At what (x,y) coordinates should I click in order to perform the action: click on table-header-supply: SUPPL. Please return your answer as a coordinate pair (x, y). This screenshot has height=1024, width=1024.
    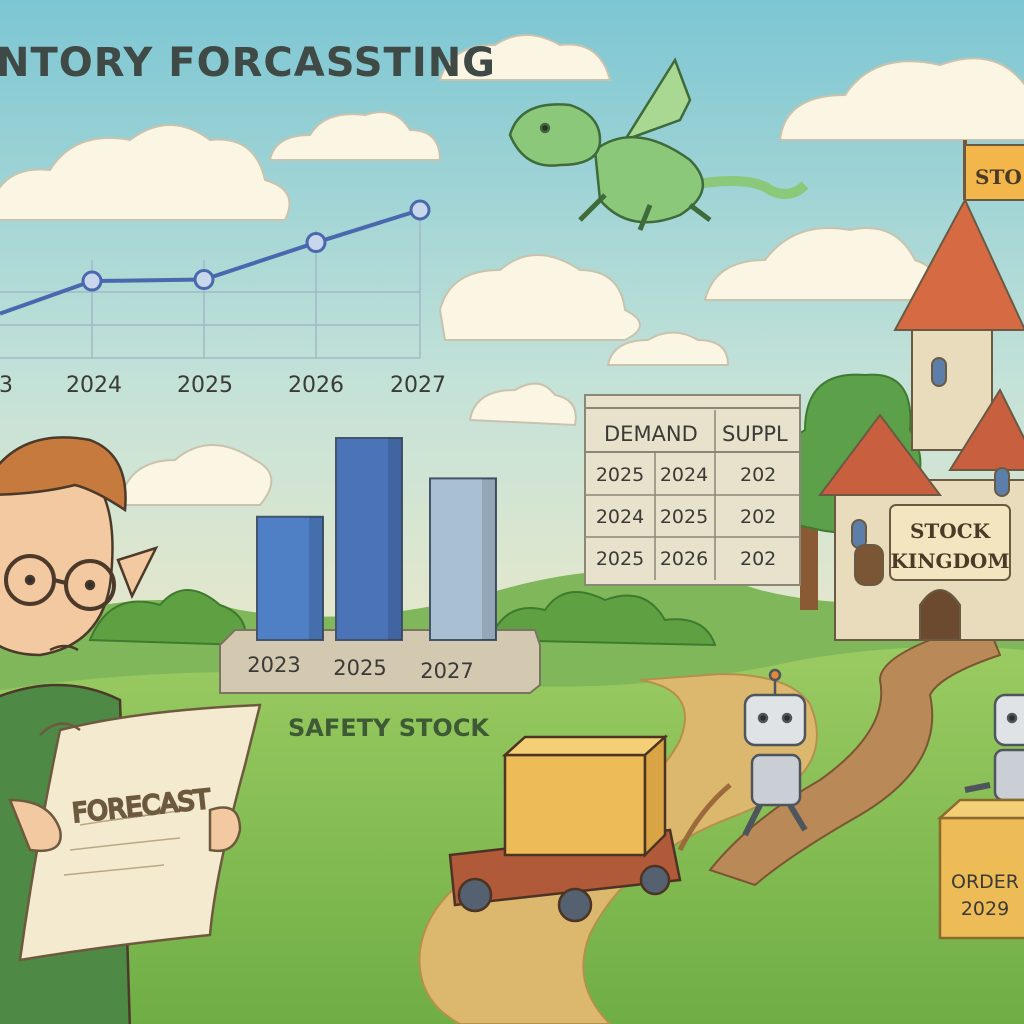
    Looking at the image, I should click on (755, 434).